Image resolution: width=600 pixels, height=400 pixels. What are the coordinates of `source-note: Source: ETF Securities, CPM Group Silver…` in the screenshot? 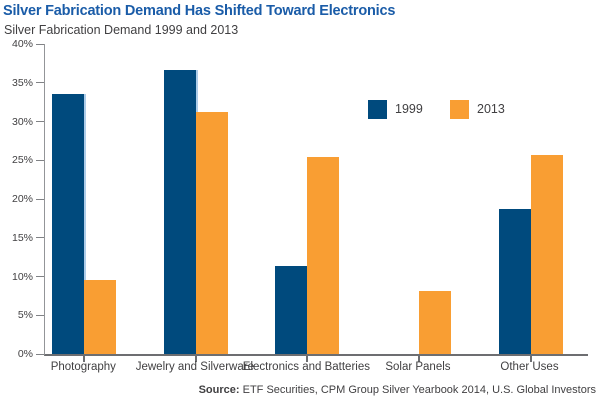 It's located at (397, 390).